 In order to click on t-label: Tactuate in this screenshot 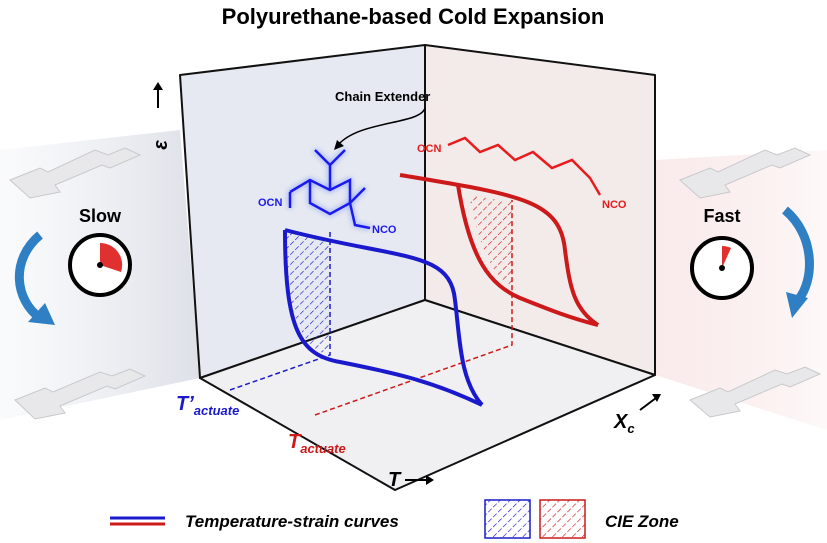, I will do `click(317, 443)`.